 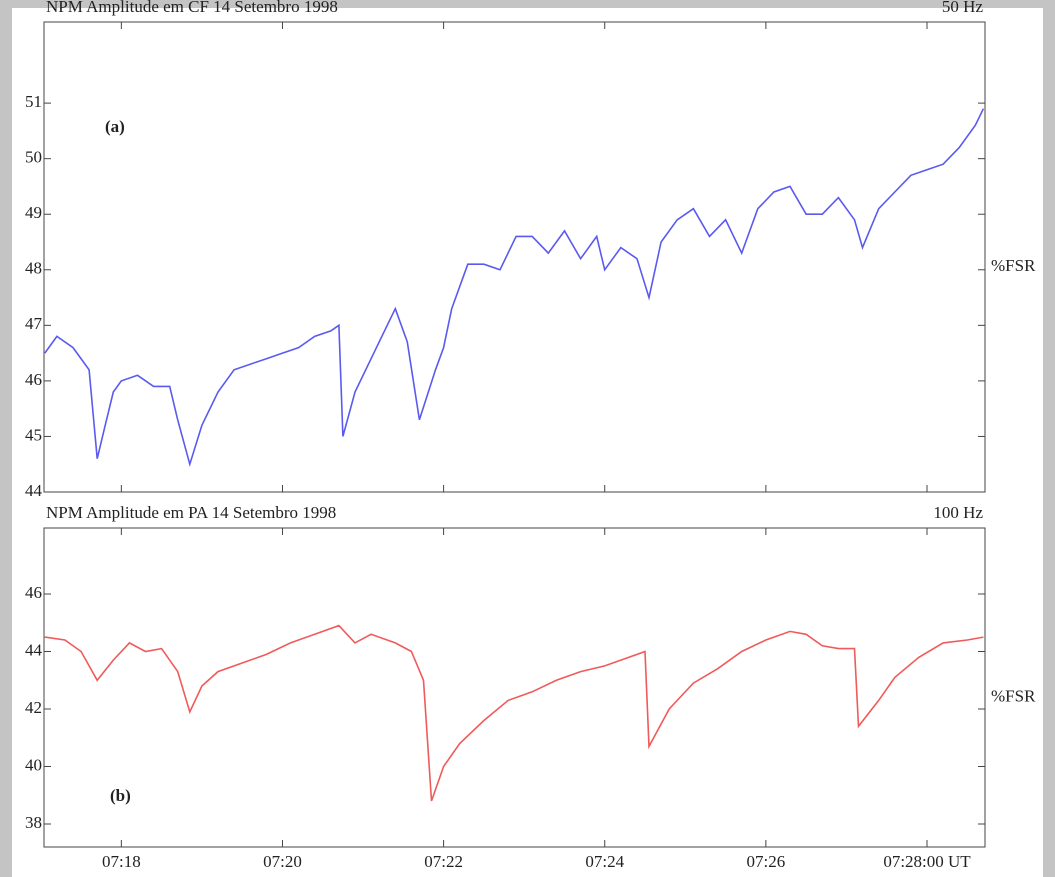 I want to click on y-tick-label: 51, so click(x=33, y=101).